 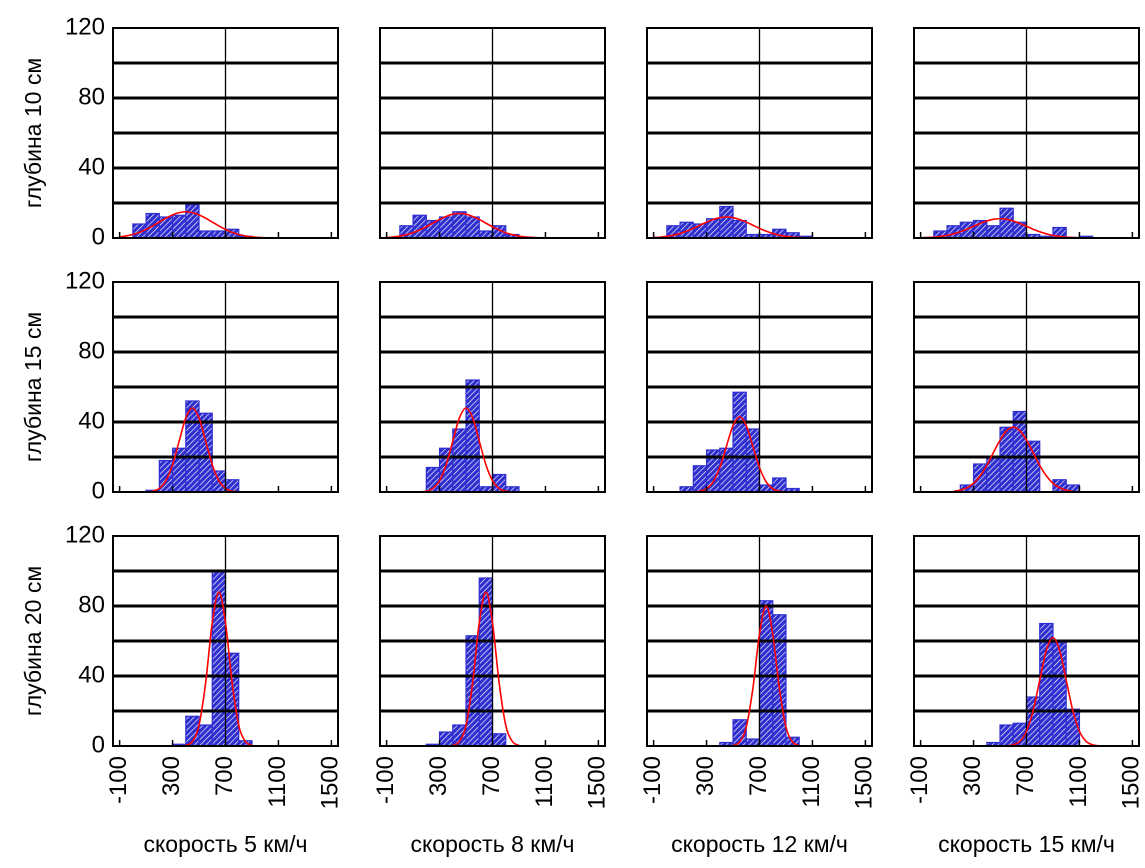 I want to click on column-label: скорость 12 км/ч, so click(x=759, y=844).